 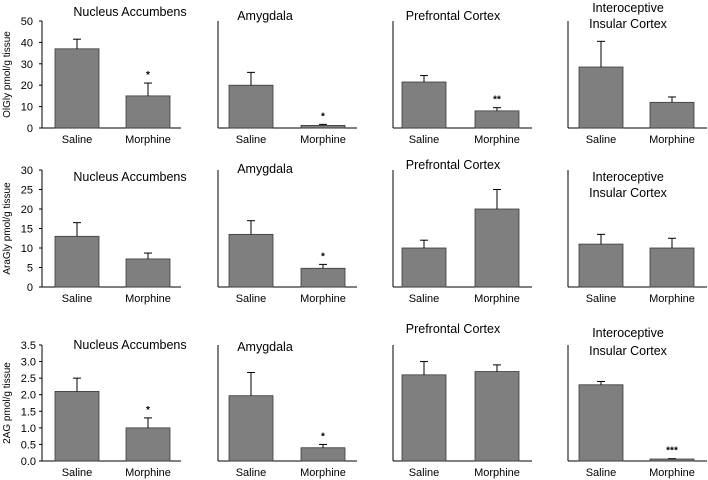 I want to click on y-tick-label: 40, so click(x=27, y=43).